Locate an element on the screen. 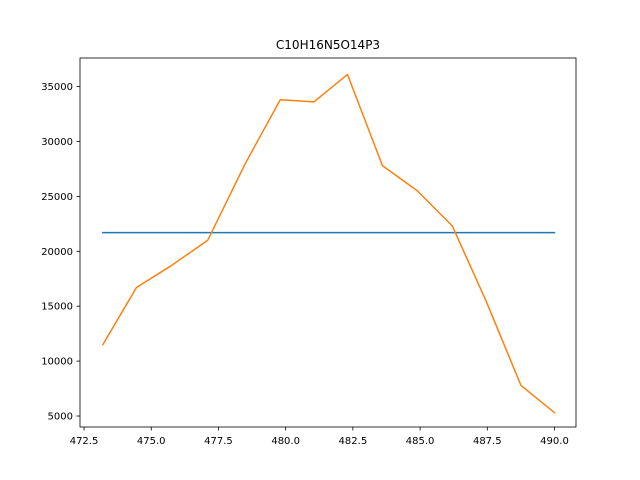 The height and width of the screenshot is (480, 640). y-tick-label: 30000 is located at coordinates (57, 142).